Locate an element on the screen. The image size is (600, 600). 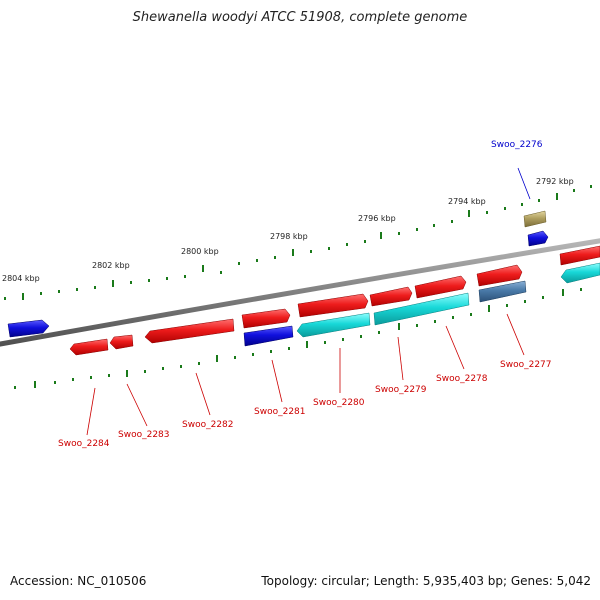
scale-label: 2794 kbp is located at coordinates (467, 201).